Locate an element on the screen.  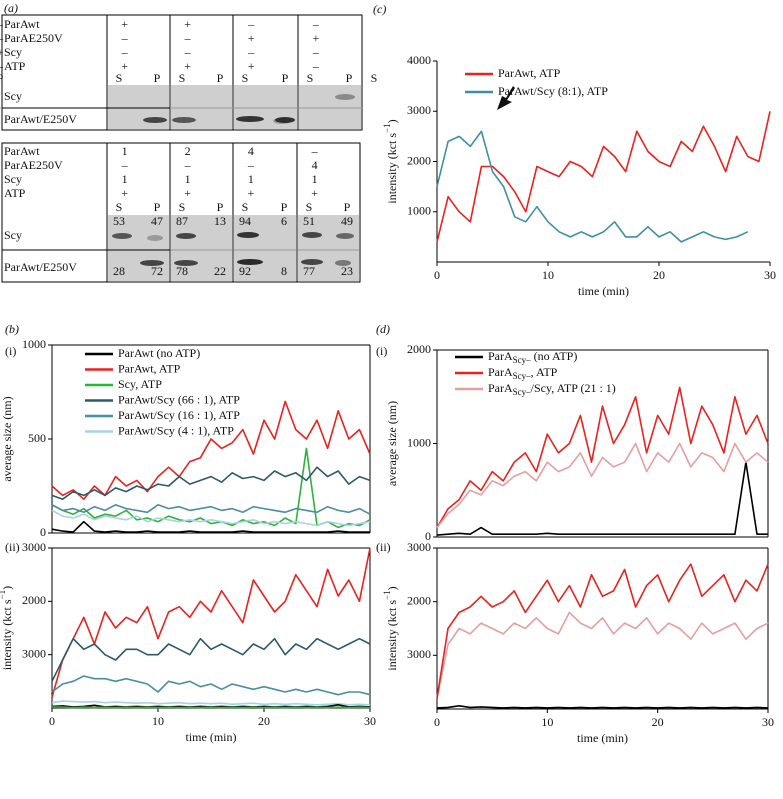
y-axis-label: average size (nm) is located at coordinates (7, 438).